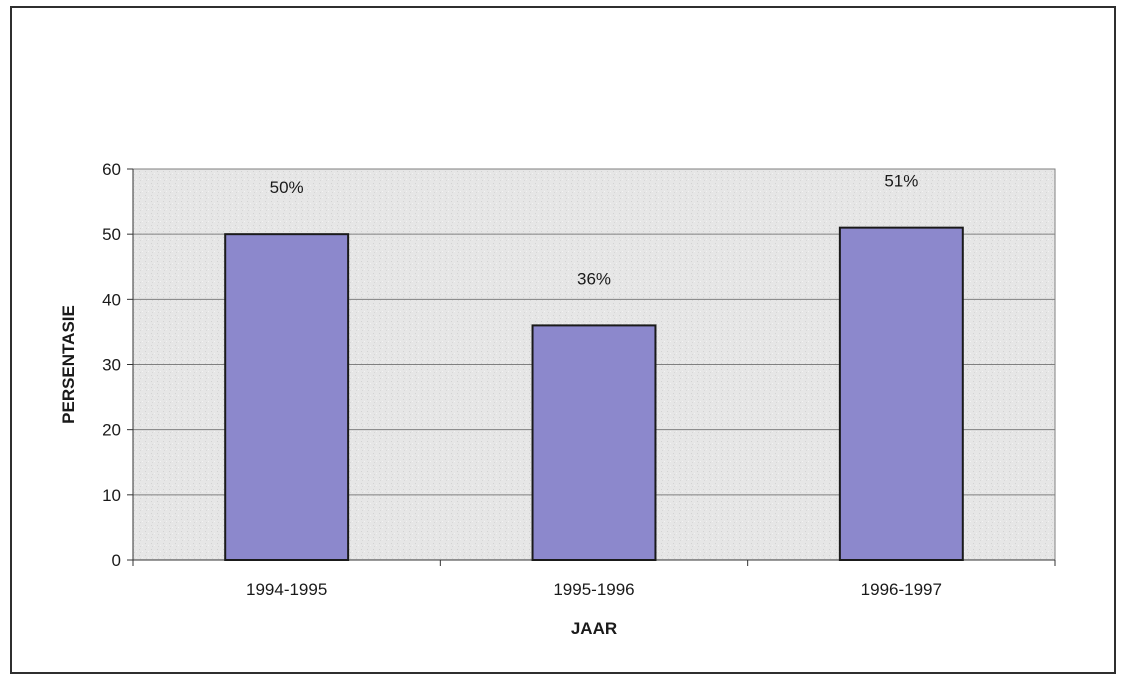 This screenshot has width=1130, height=679. What do you see at coordinates (901, 589) in the screenshot?
I see `x-tick-label: 1996-1997` at bounding box center [901, 589].